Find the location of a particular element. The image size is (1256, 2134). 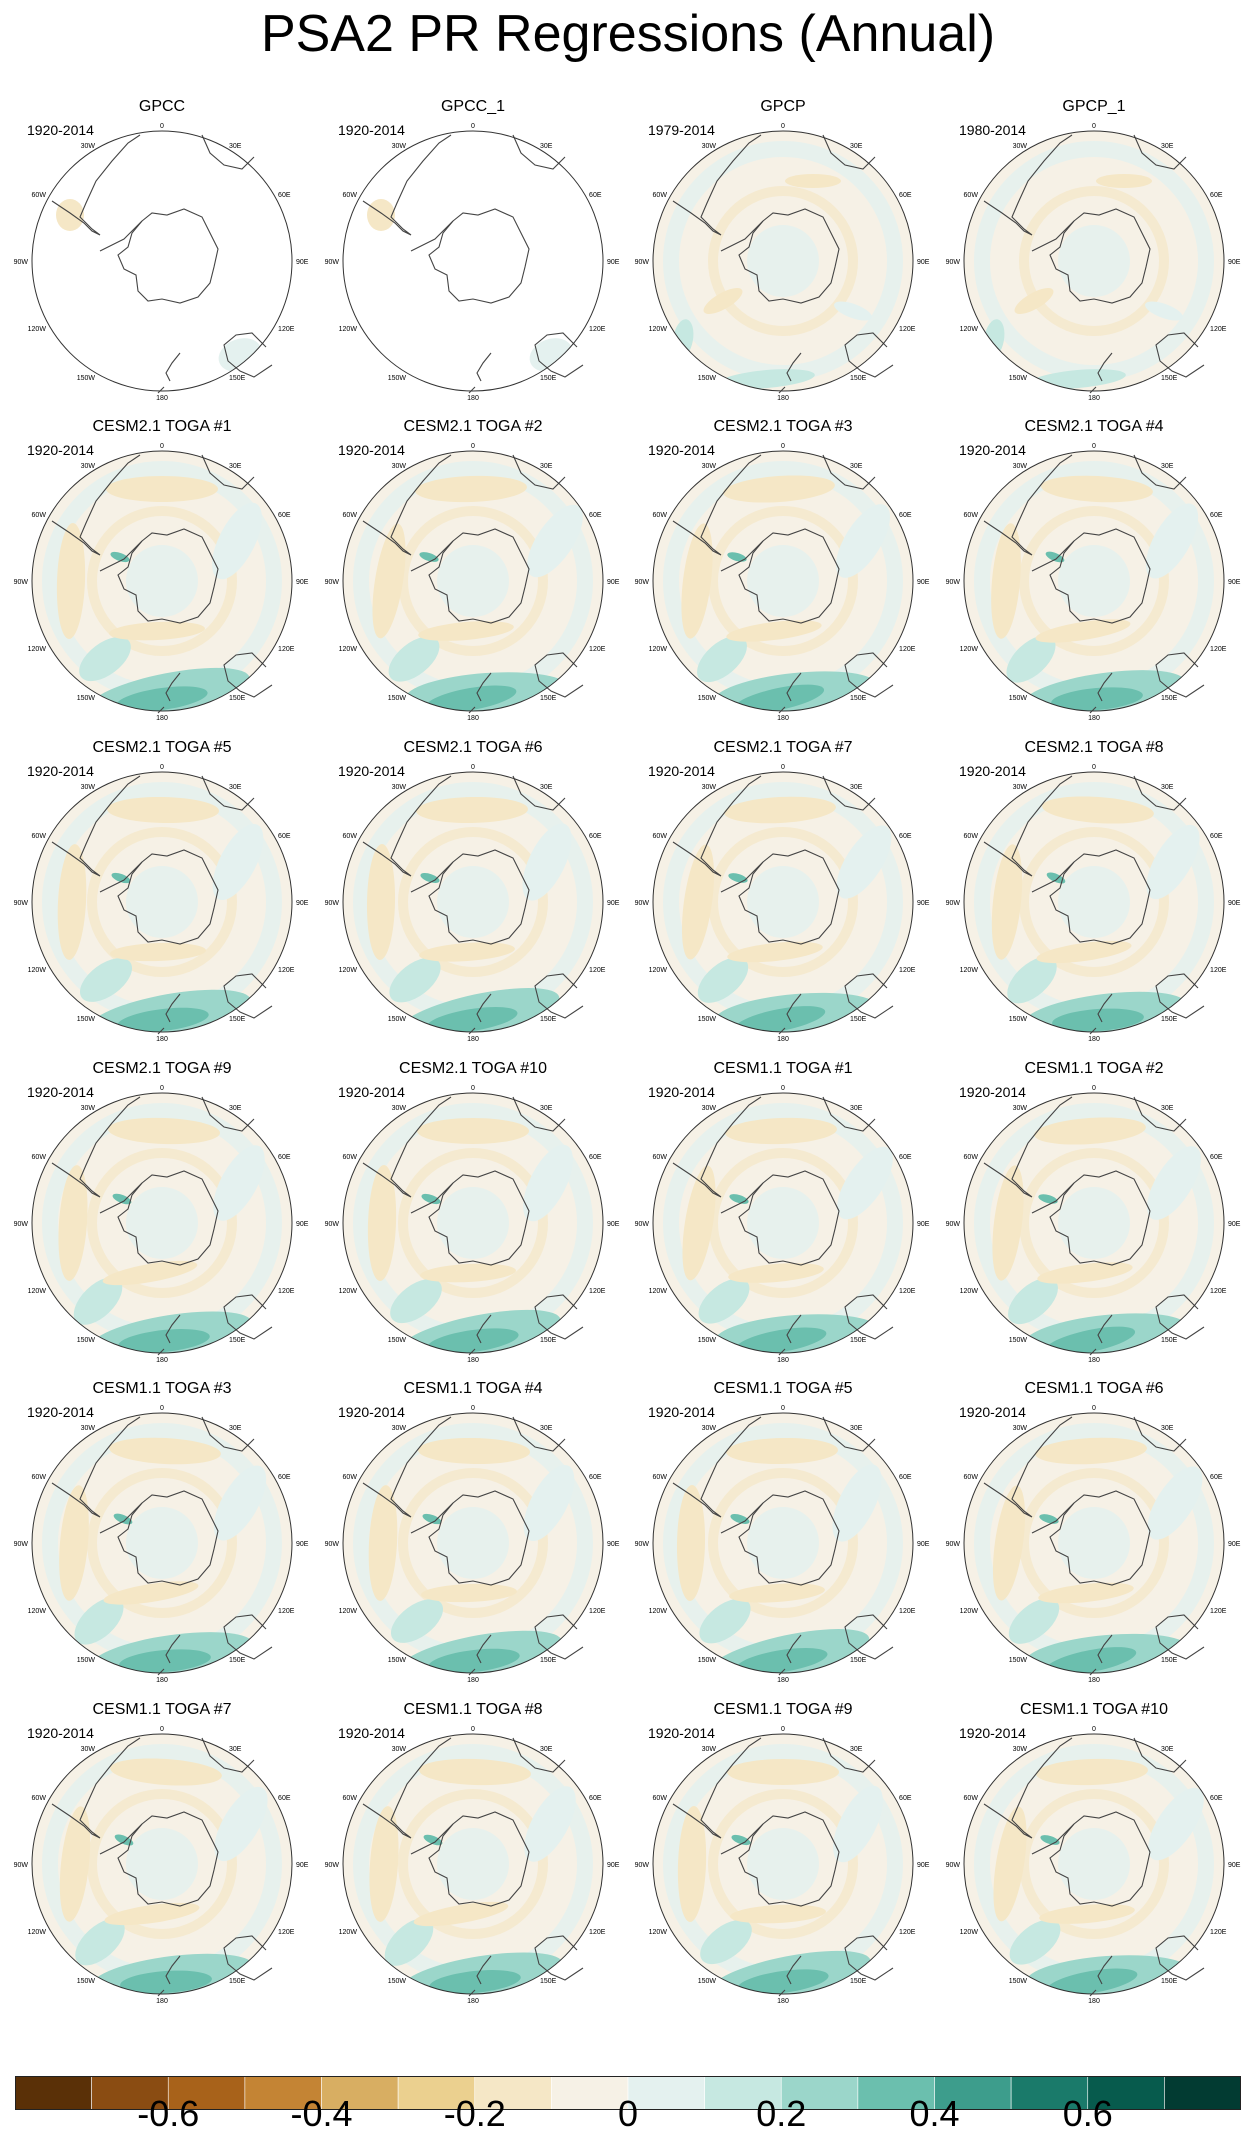

panel-title: CESM2.1 TOGA #3 is located at coordinates (783, 426).